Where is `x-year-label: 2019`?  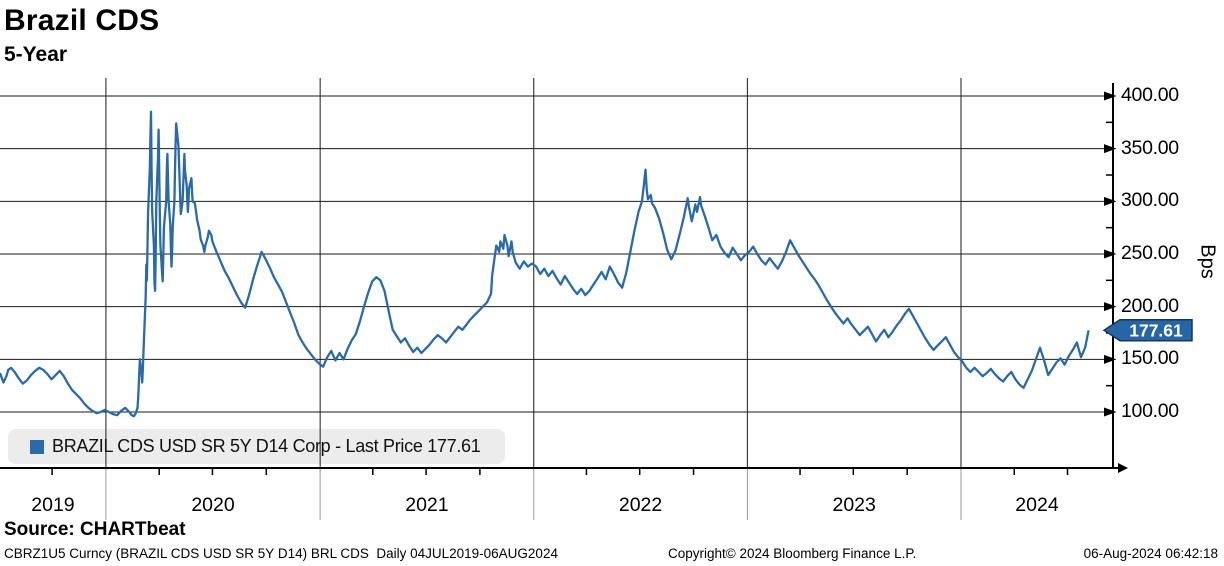 x-year-label: 2019 is located at coordinates (53, 505).